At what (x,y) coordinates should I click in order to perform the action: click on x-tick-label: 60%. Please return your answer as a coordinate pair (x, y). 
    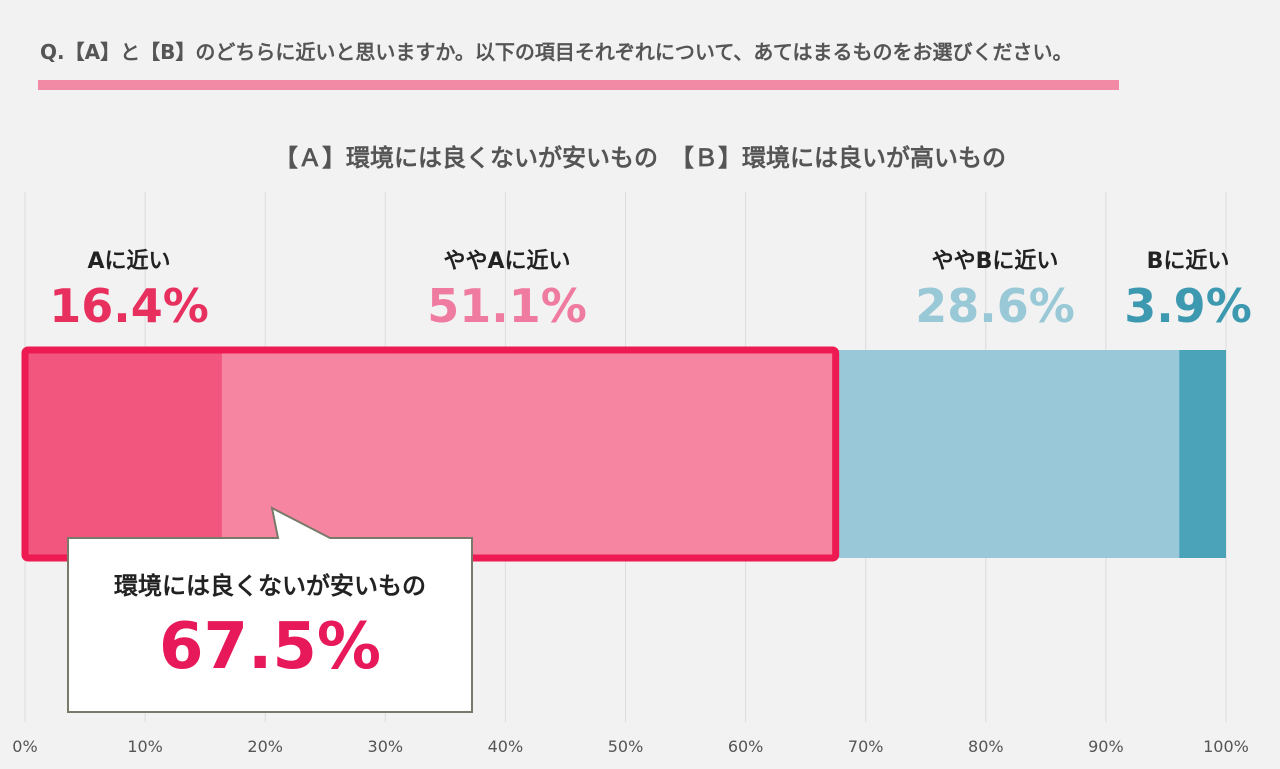
    Looking at the image, I should click on (746, 746).